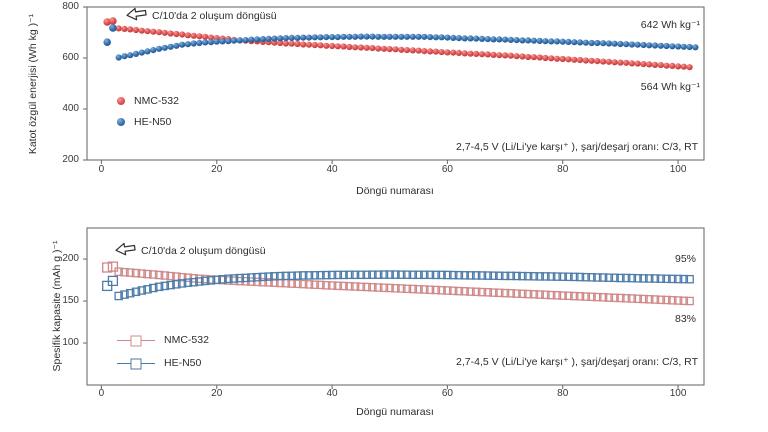 The width and height of the screenshot is (768, 432). Describe the element at coordinates (101, 169) in the screenshot. I see `energy-x-tick-label: 0` at that location.